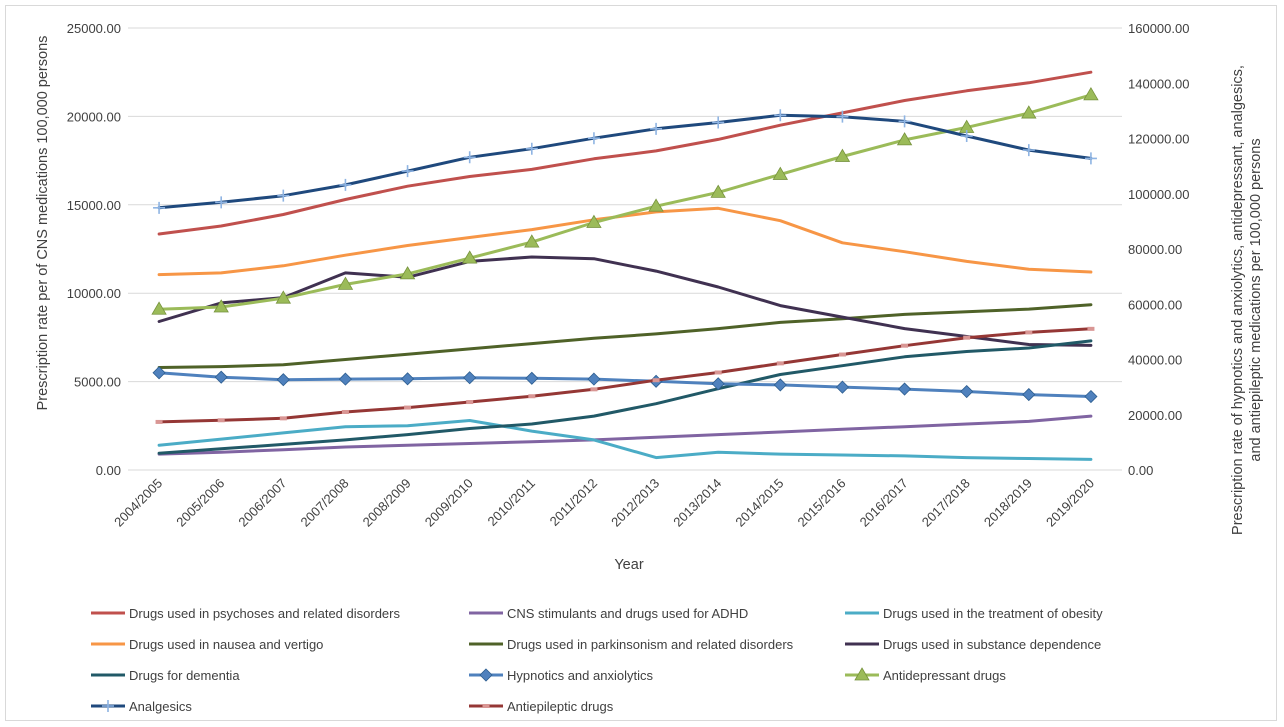 The width and height of the screenshot is (1284, 727). Describe the element at coordinates (1008, 503) in the screenshot. I see `x-tick-label: 2018/2019` at that location.